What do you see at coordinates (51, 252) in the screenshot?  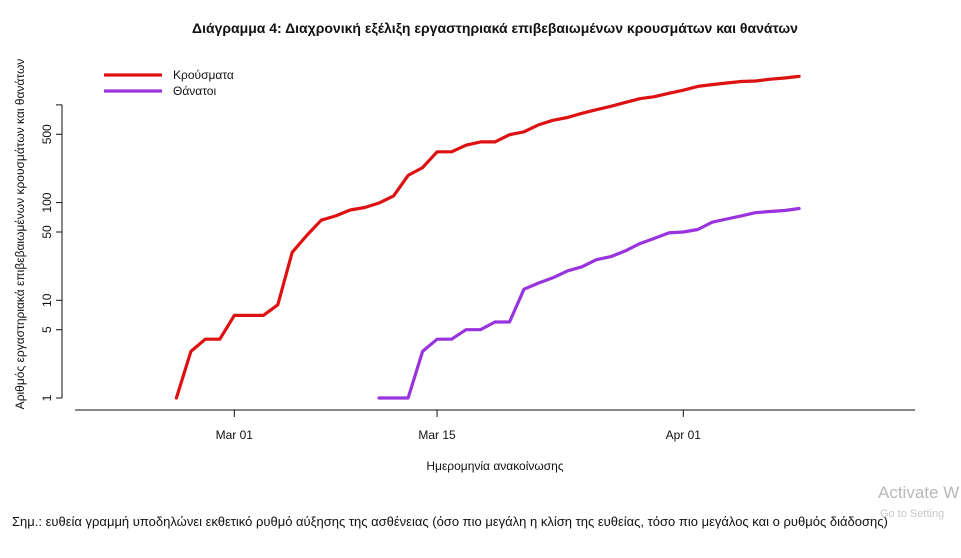 I see `y-axis: 1 5 10 50 100 500` at bounding box center [51, 252].